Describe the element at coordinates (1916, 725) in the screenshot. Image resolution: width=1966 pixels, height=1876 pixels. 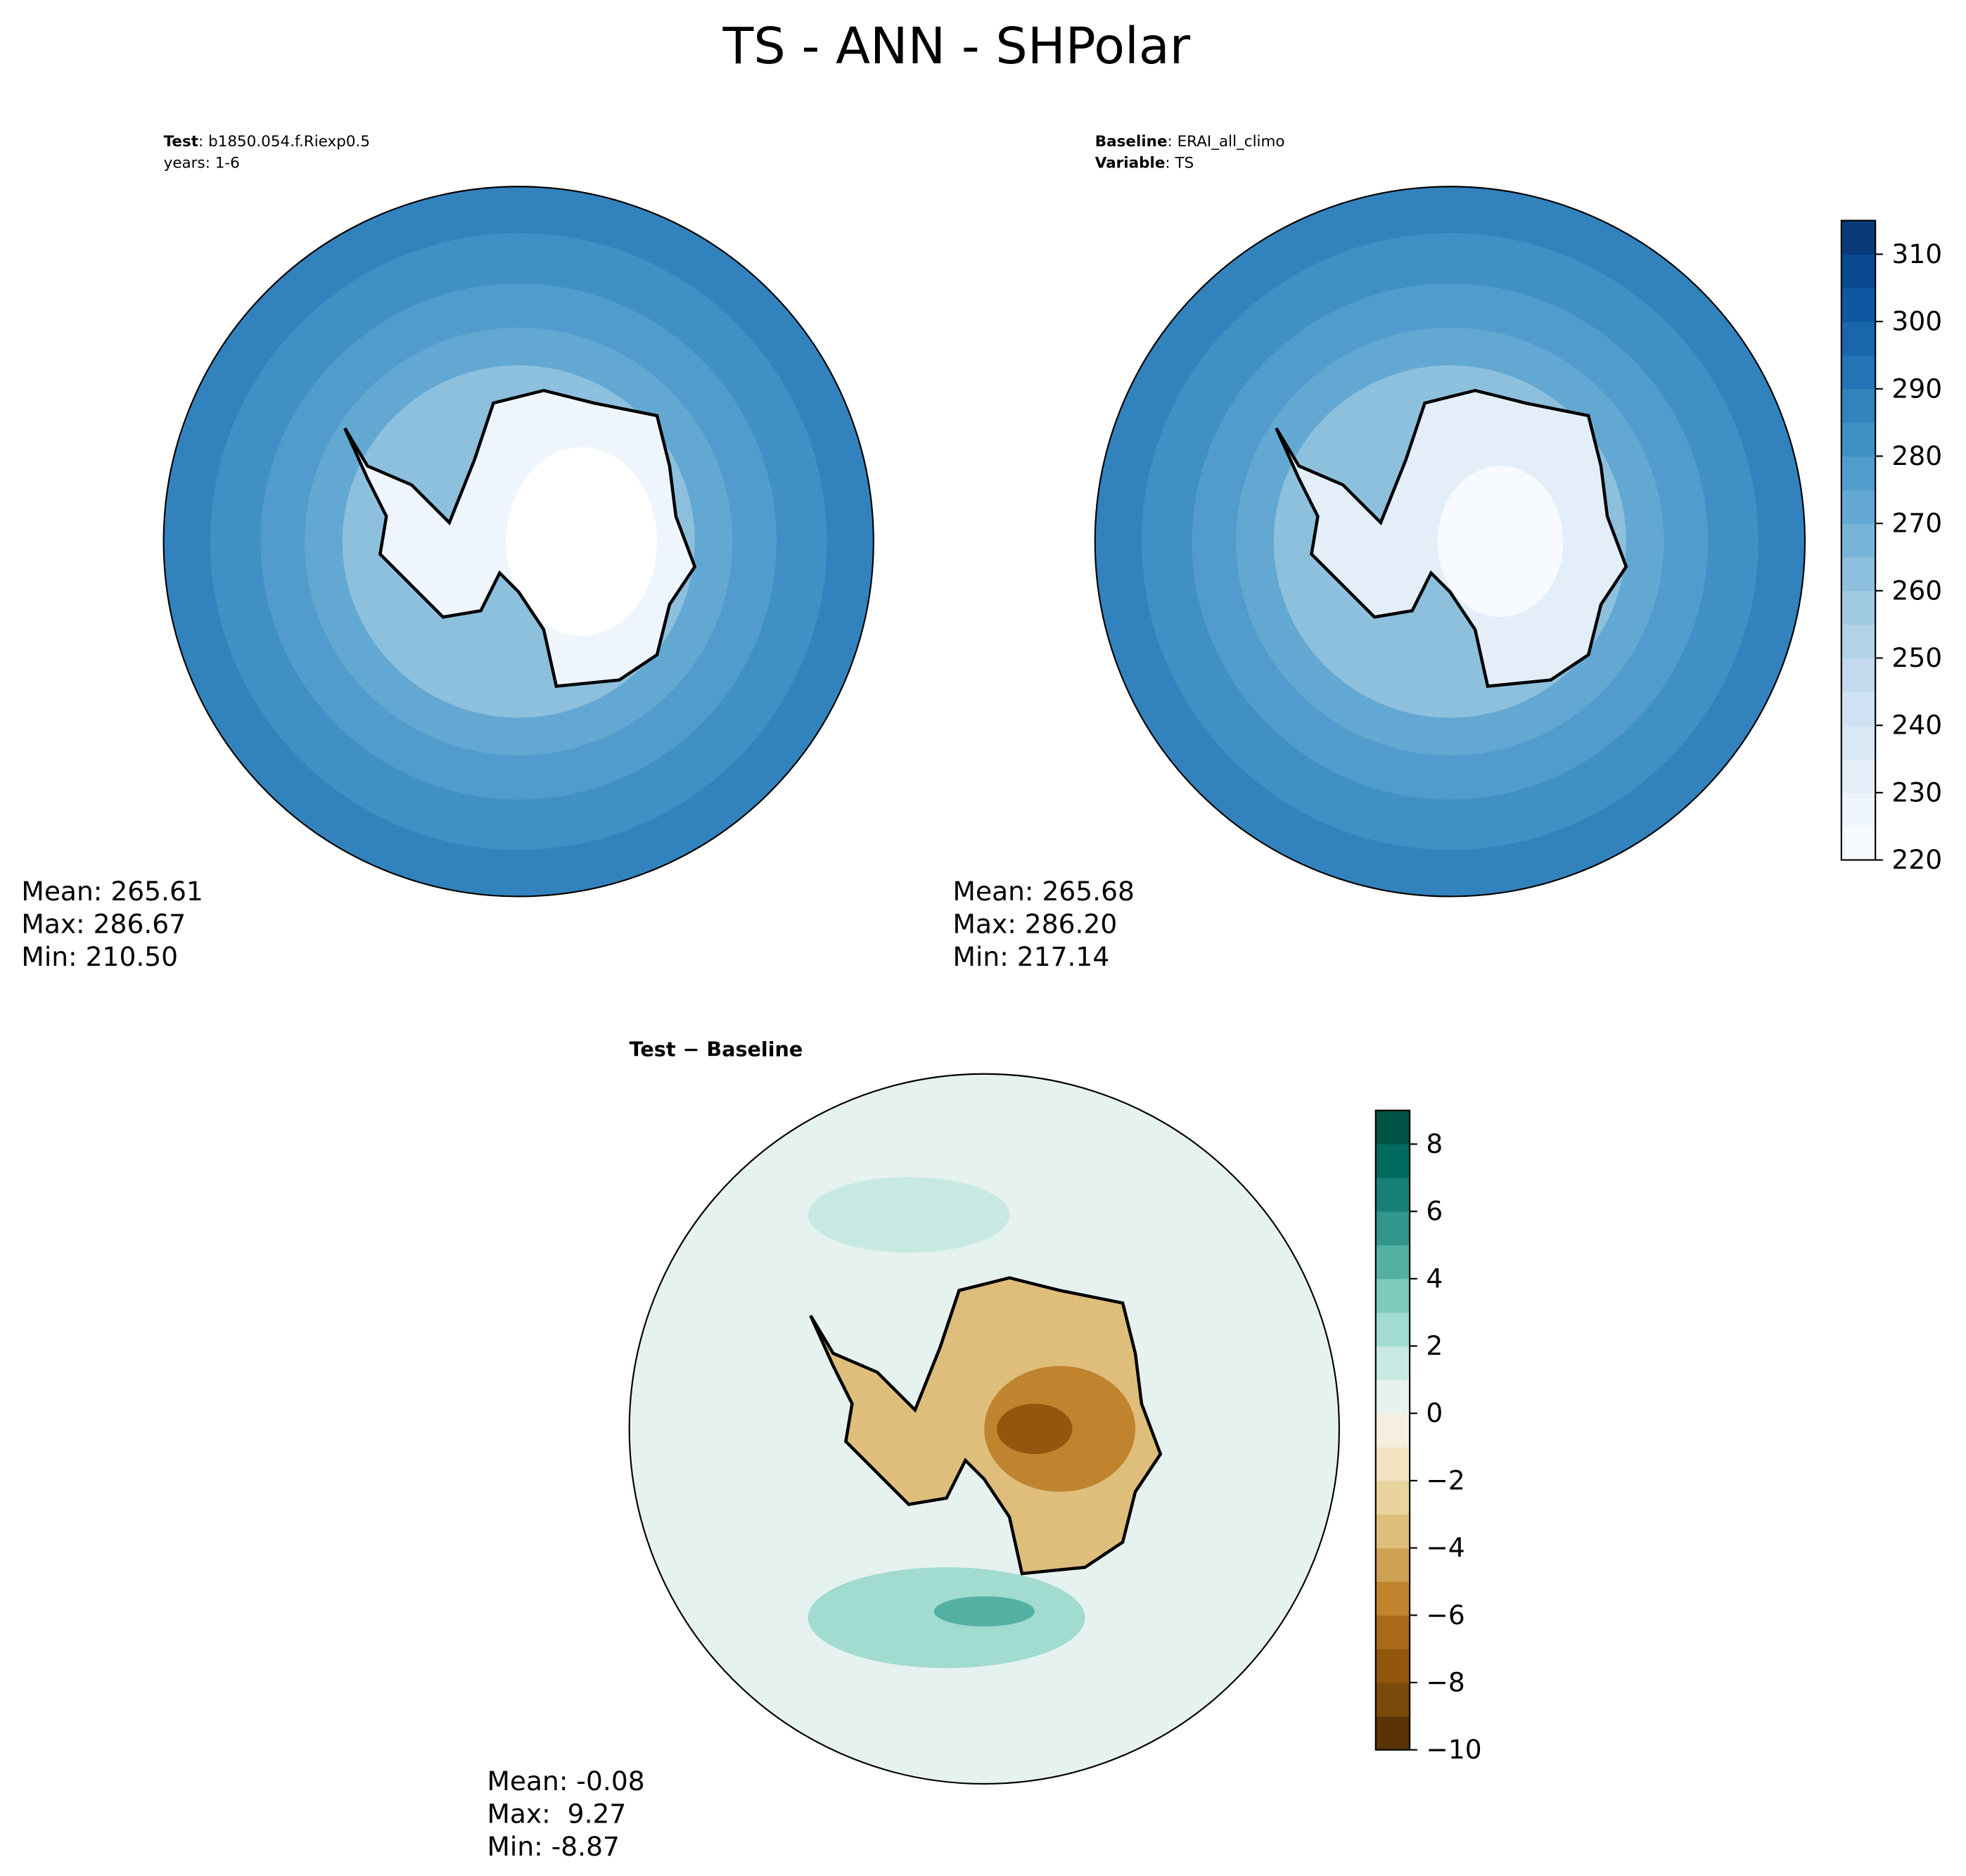
I see `colorbar-tick-label: 240` at that location.